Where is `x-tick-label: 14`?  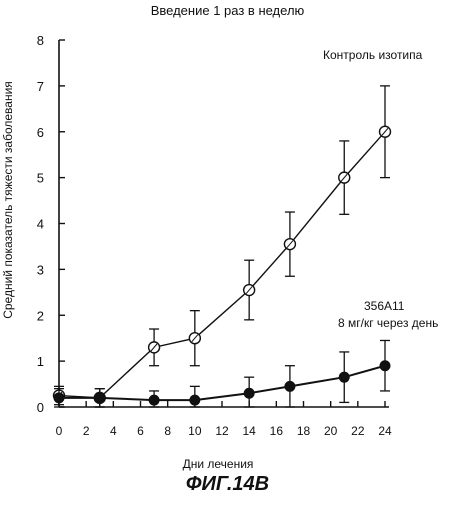
x-tick-label: 14 is located at coordinates (249, 431).